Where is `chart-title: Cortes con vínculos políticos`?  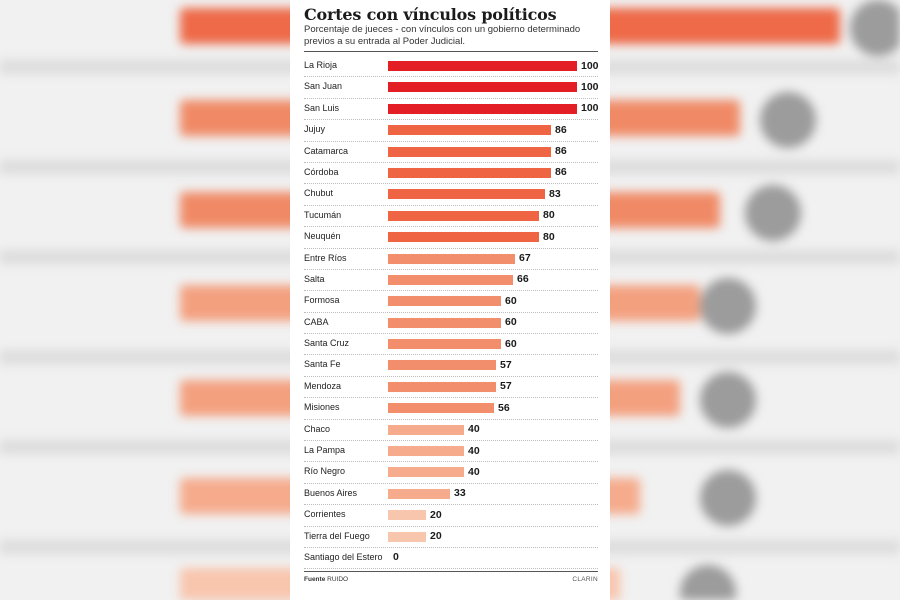
chart-title: Cortes con vínculos políticos is located at coordinates (430, 14).